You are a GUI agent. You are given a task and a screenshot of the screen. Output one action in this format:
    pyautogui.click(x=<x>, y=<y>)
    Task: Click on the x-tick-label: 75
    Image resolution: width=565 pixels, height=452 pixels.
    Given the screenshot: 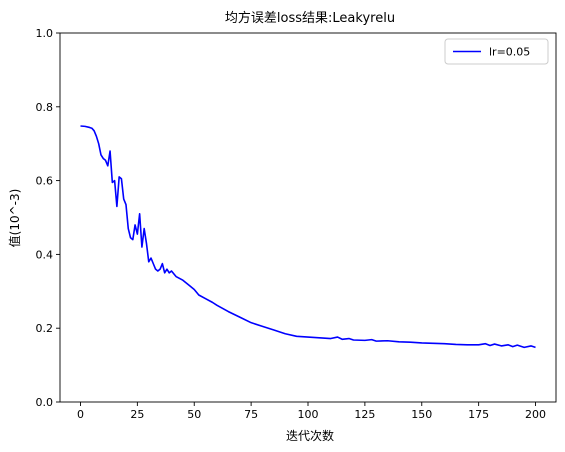 What is the action you would take?
    pyautogui.click(x=251, y=414)
    